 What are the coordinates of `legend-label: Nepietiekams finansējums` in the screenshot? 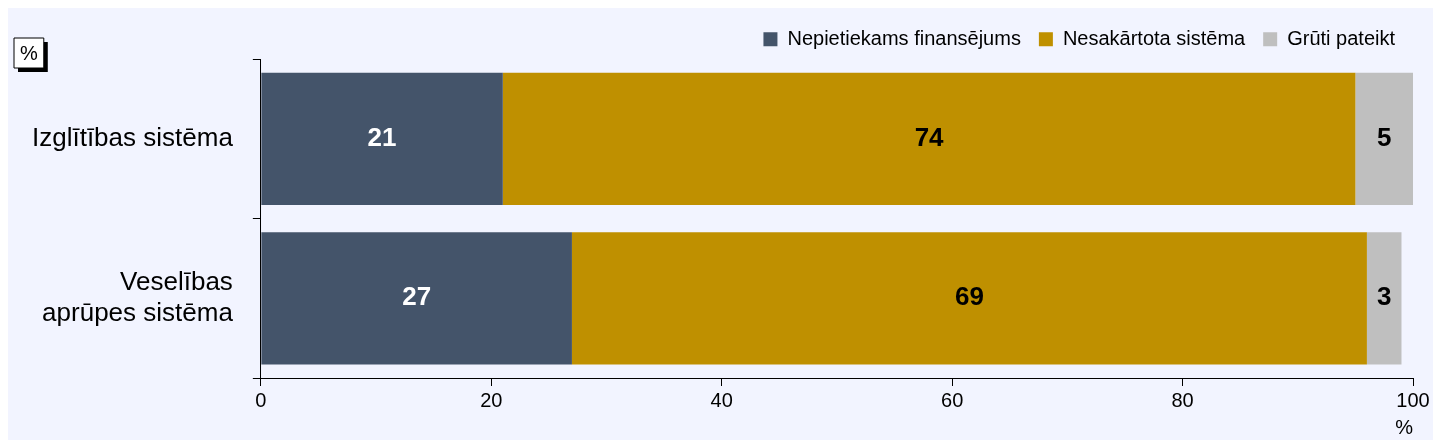 It's located at (904, 37).